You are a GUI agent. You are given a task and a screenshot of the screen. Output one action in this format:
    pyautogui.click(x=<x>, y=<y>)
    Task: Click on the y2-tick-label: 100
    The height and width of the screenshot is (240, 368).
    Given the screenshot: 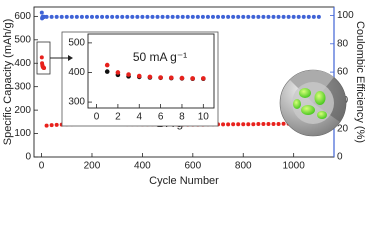 What is the action you would take?
    pyautogui.click(x=345, y=15)
    